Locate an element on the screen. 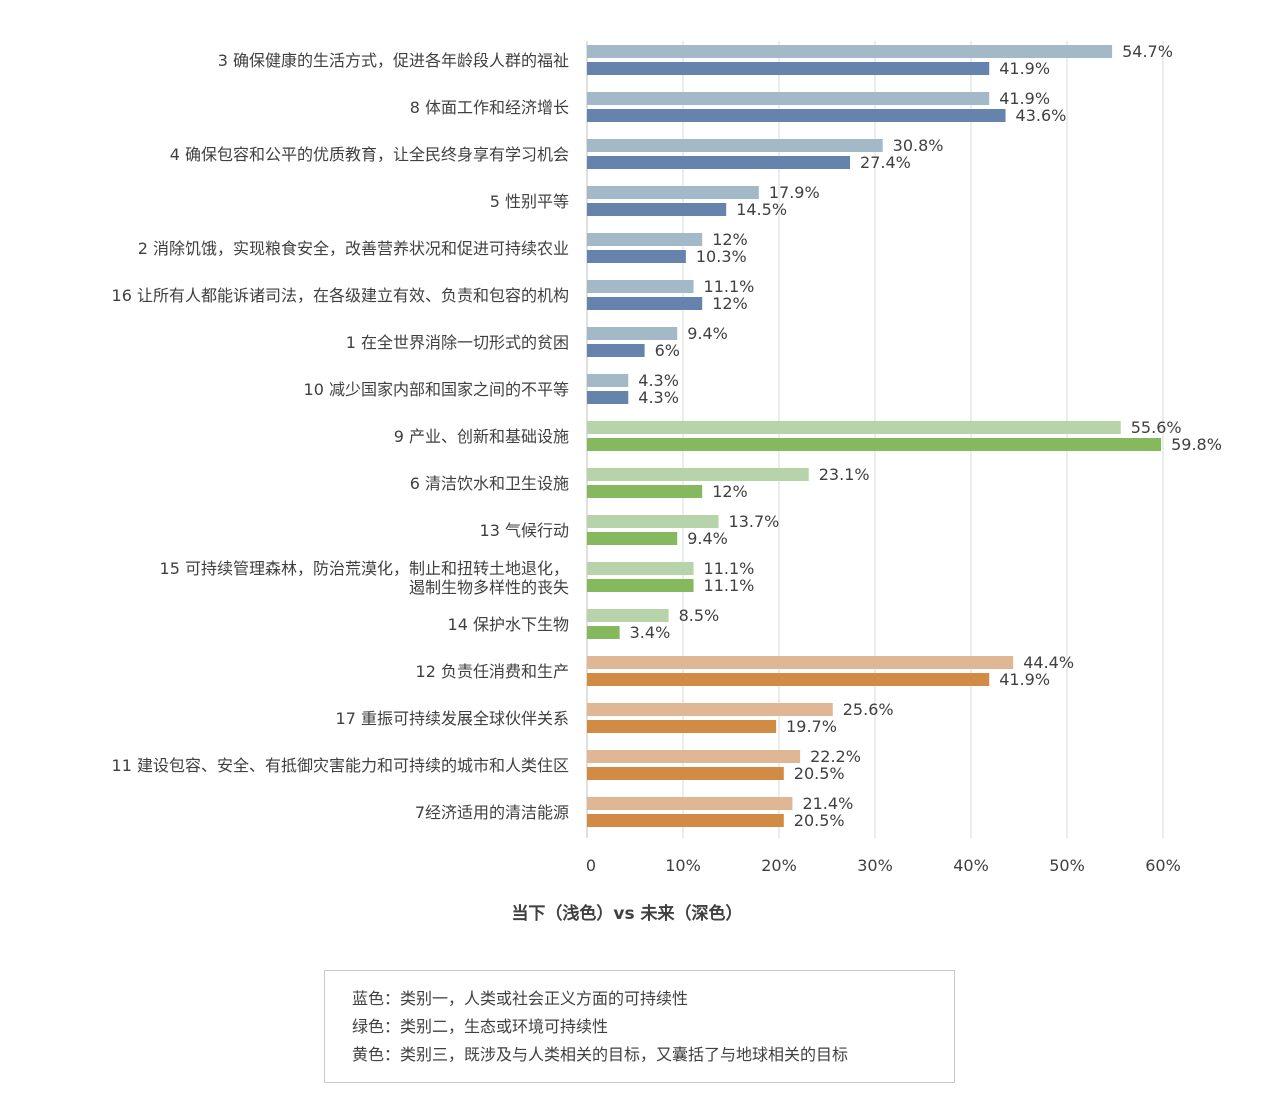 Image resolution: width=1267 pixels, height=1097 pixels. x-tick-label: 40% is located at coordinates (971, 865).